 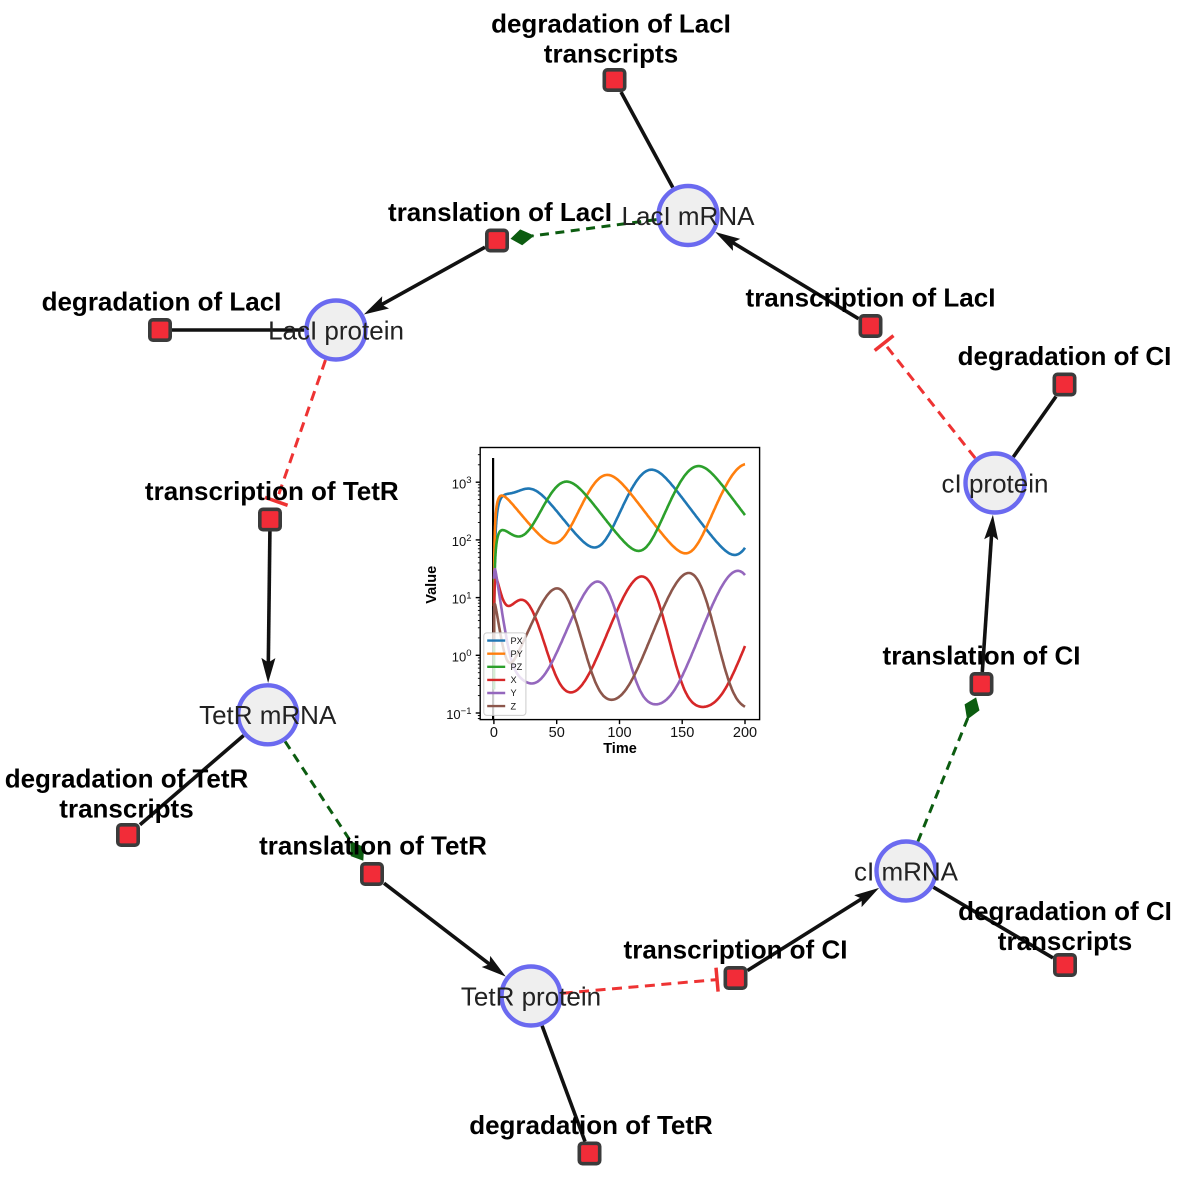 What do you see at coordinates (462, 599) in the screenshot?
I see `svg-text: 101` at bounding box center [462, 599].